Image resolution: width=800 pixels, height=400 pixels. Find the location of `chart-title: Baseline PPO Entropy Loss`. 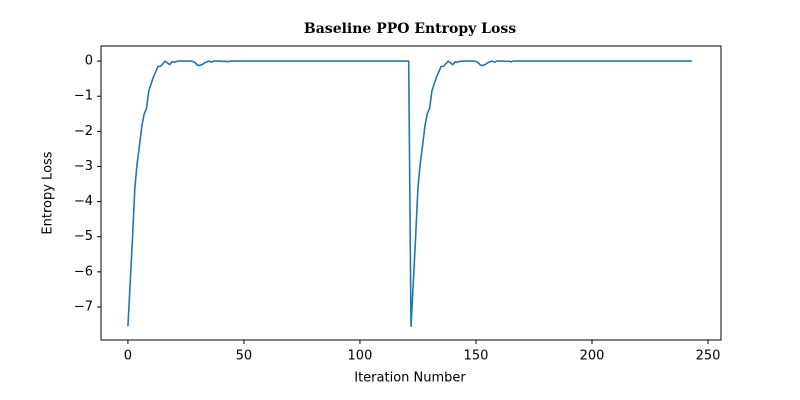

chart-title: Baseline PPO Entropy Loss is located at coordinates (410, 29).